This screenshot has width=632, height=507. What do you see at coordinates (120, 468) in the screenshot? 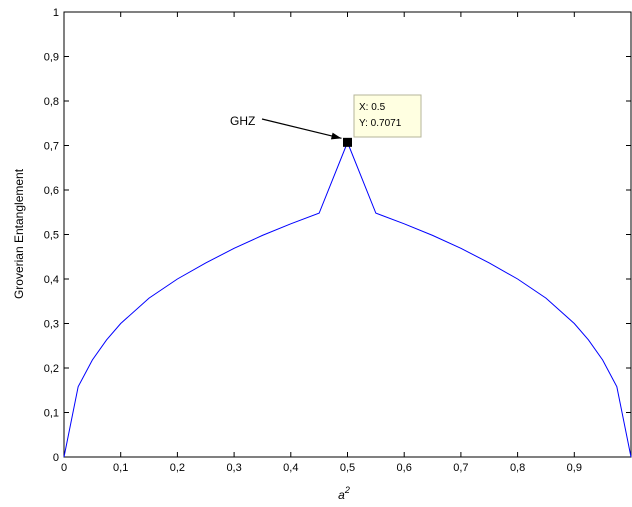
I see `x-tick-label: 0,1` at bounding box center [120, 468].